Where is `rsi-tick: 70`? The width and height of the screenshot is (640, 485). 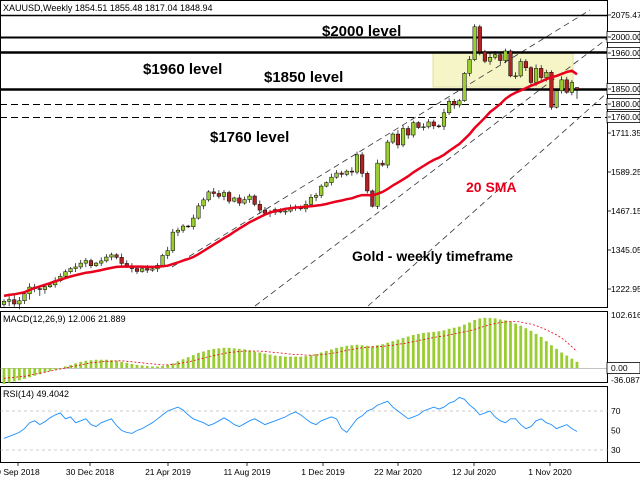 rsi-tick: 70 is located at coordinates (616, 411).